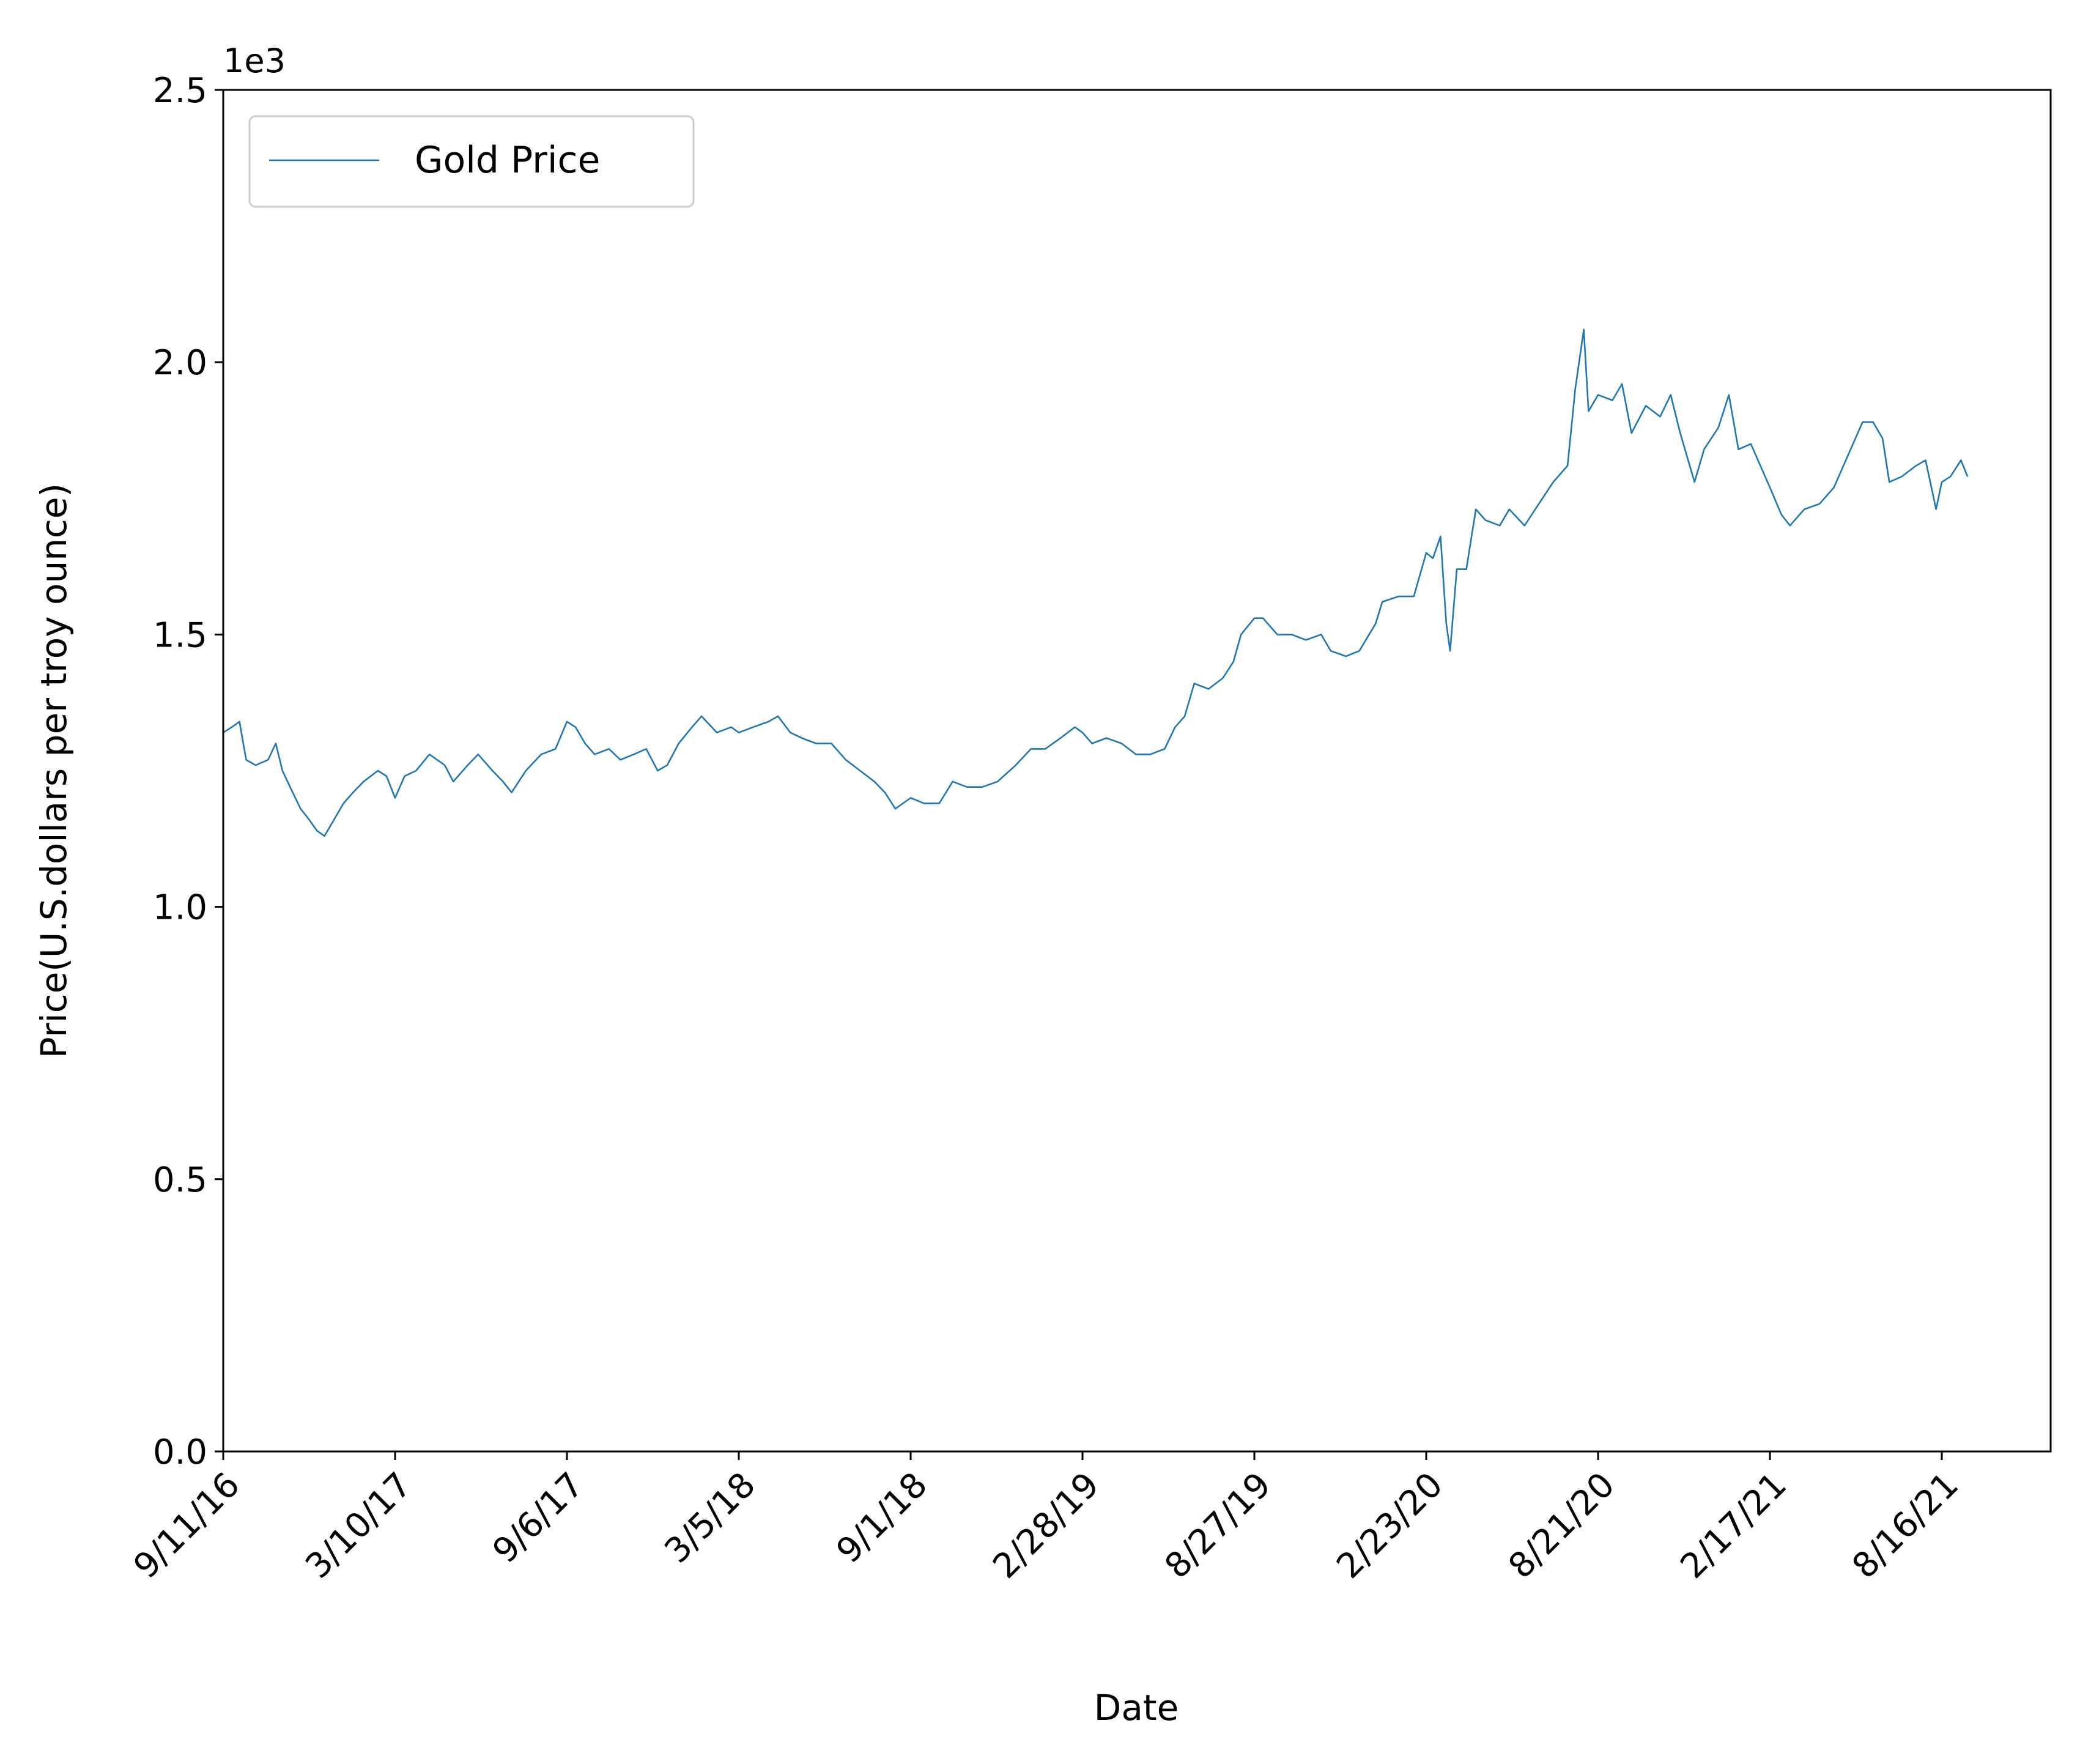  What do you see at coordinates (180, 908) in the screenshot?
I see `y-tick-label: 1.0` at bounding box center [180, 908].